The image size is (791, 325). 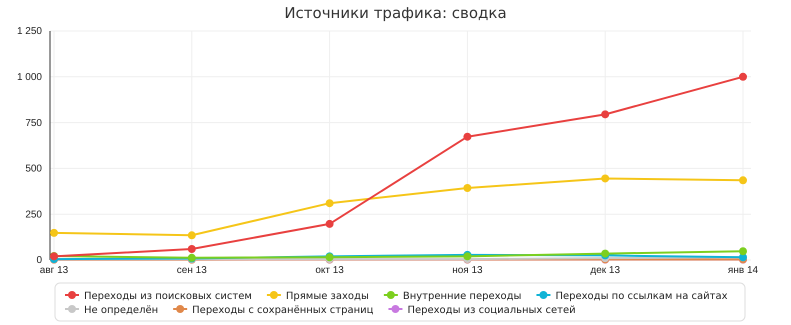 What do you see at coordinates (33, 169) in the screenshot?
I see `y-tick-label: 500` at bounding box center [33, 169].